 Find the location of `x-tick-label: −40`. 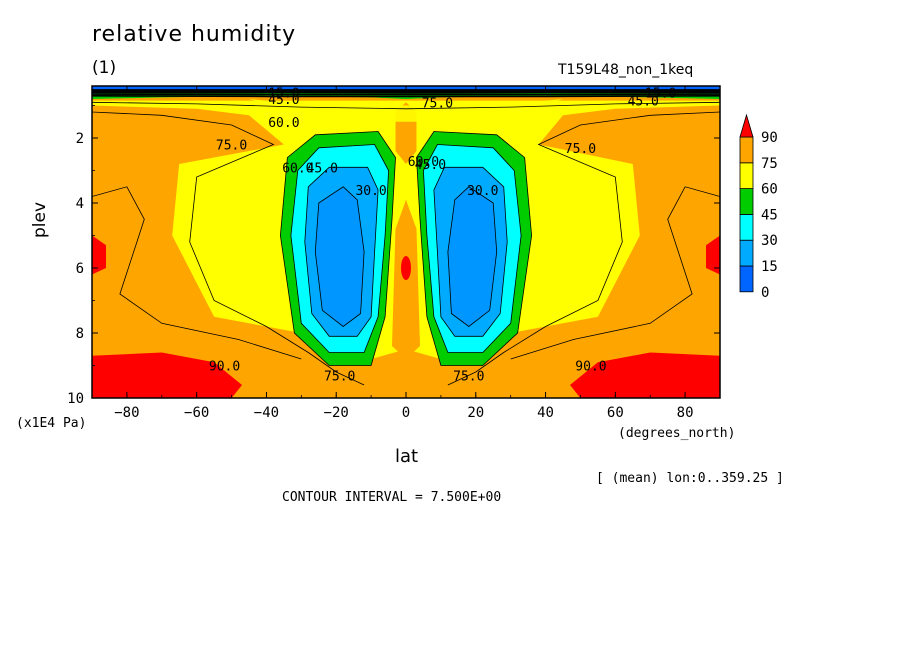

x-tick-label: −40 is located at coordinates (266, 413).